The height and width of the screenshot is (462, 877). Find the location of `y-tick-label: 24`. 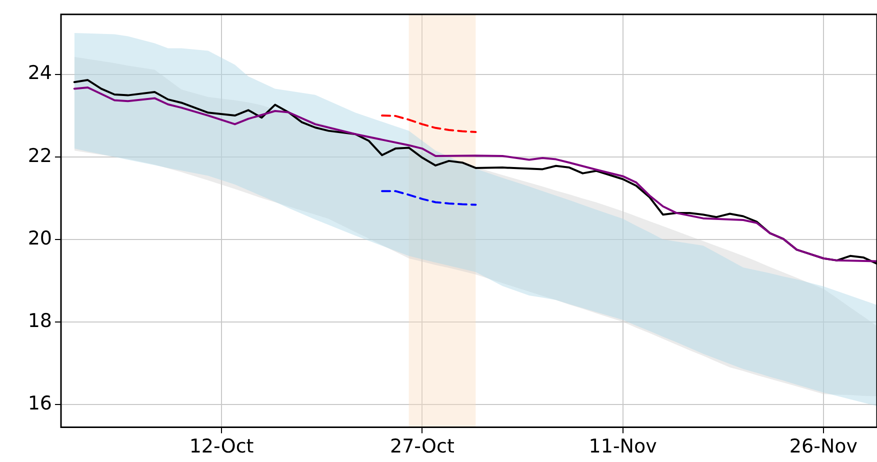

y-tick-label: 24 is located at coordinates (40, 73).